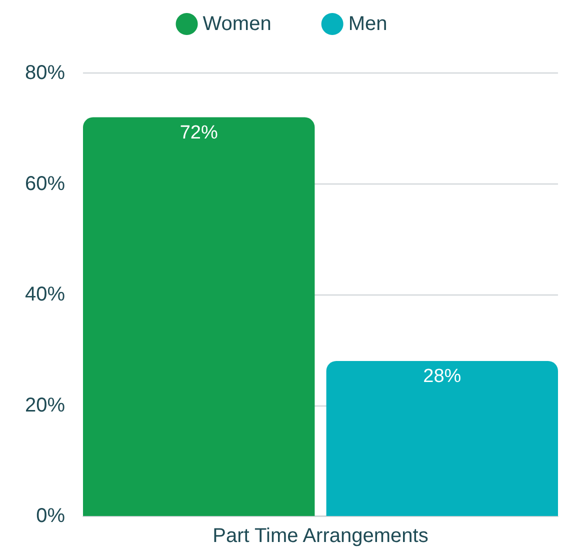  What do you see at coordinates (51, 516) in the screenshot?
I see `y-tick-label: 0%` at bounding box center [51, 516].